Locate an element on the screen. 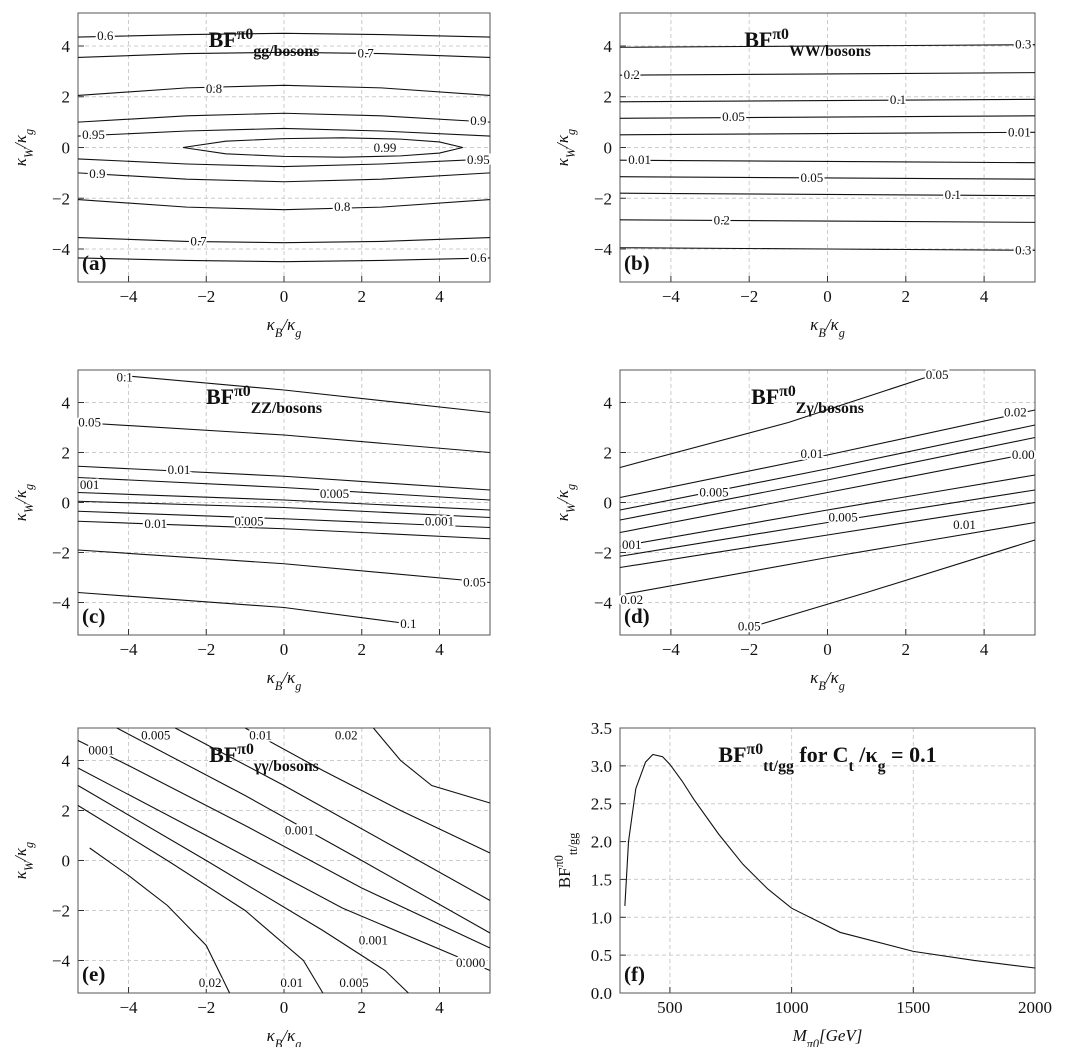  contour-label: 001 is located at coordinates (90, 484).